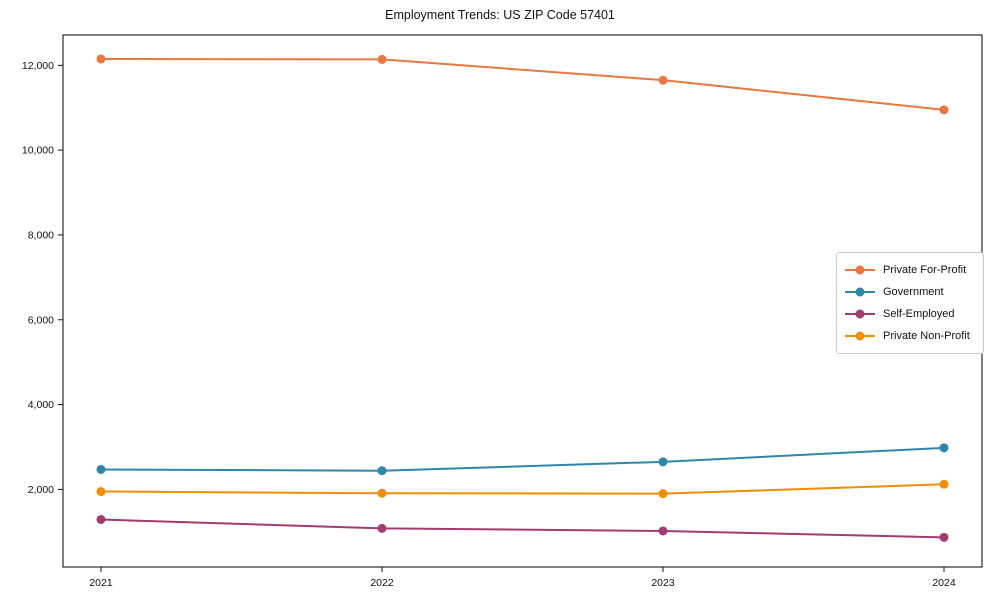 The width and height of the screenshot is (1000, 600). What do you see at coordinates (101, 583) in the screenshot?
I see `x-tick-label: 2021` at bounding box center [101, 583].